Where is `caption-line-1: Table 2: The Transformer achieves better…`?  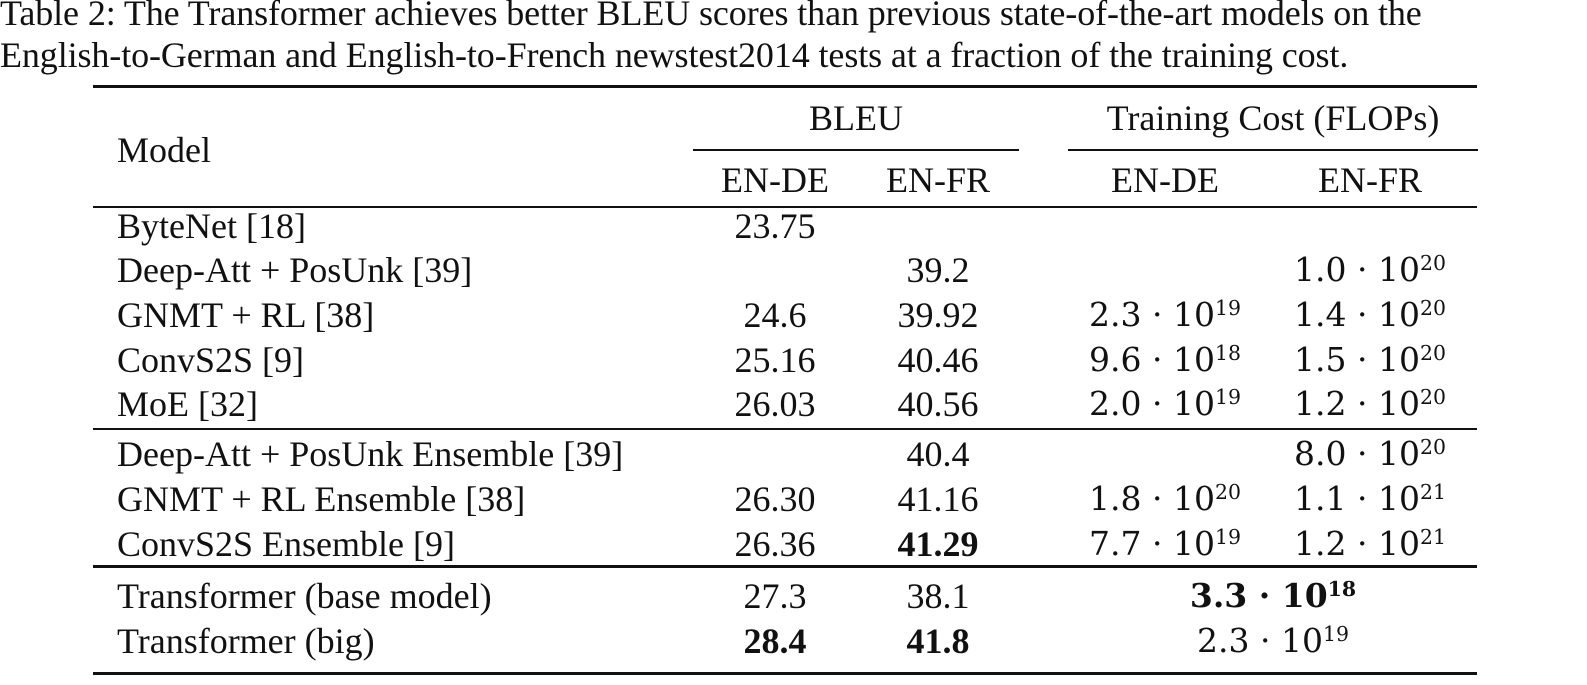
caption-line-1: Table 2: The Transformer achieves better… is located at coordinates (711, 16).